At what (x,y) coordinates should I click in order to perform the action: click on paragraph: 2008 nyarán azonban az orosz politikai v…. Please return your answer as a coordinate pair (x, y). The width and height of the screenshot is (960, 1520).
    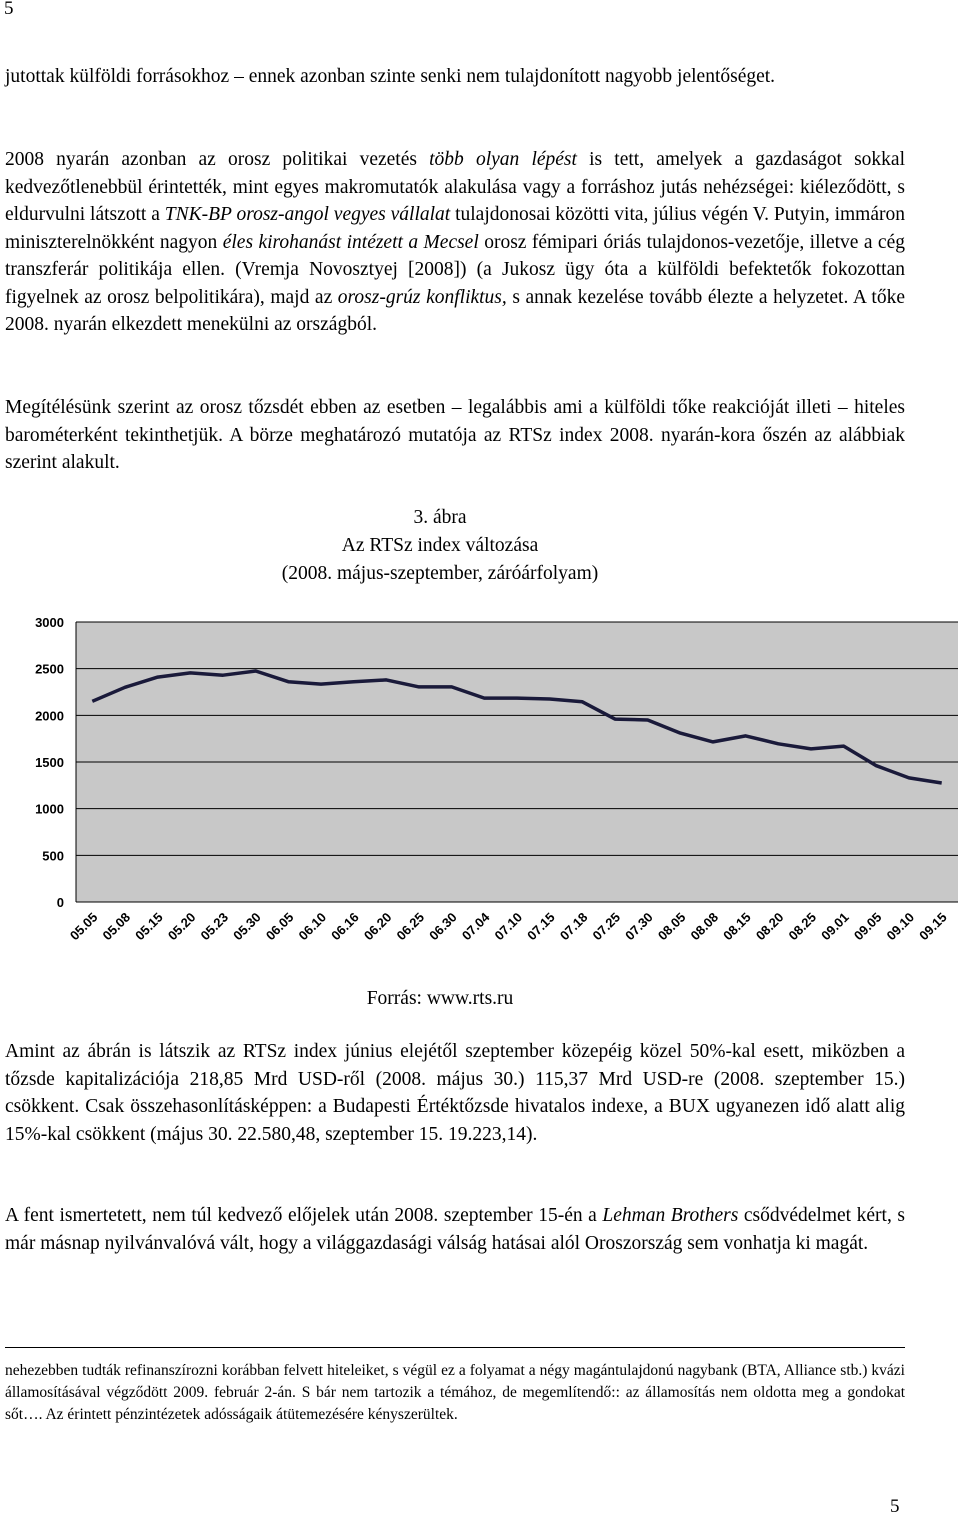
    Looking at the image, I should click on (455, 242).